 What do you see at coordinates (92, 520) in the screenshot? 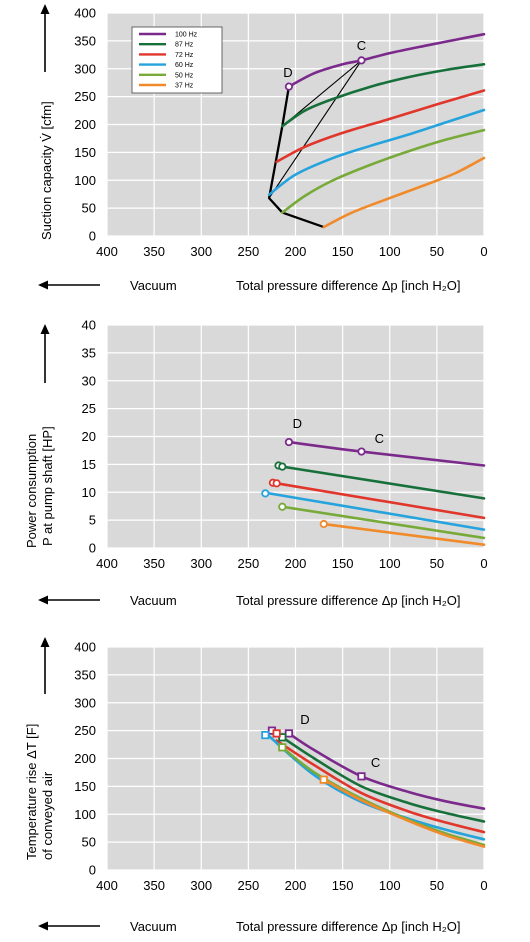
I see `y-tick-label: 5` at bounding box center [92, 520].